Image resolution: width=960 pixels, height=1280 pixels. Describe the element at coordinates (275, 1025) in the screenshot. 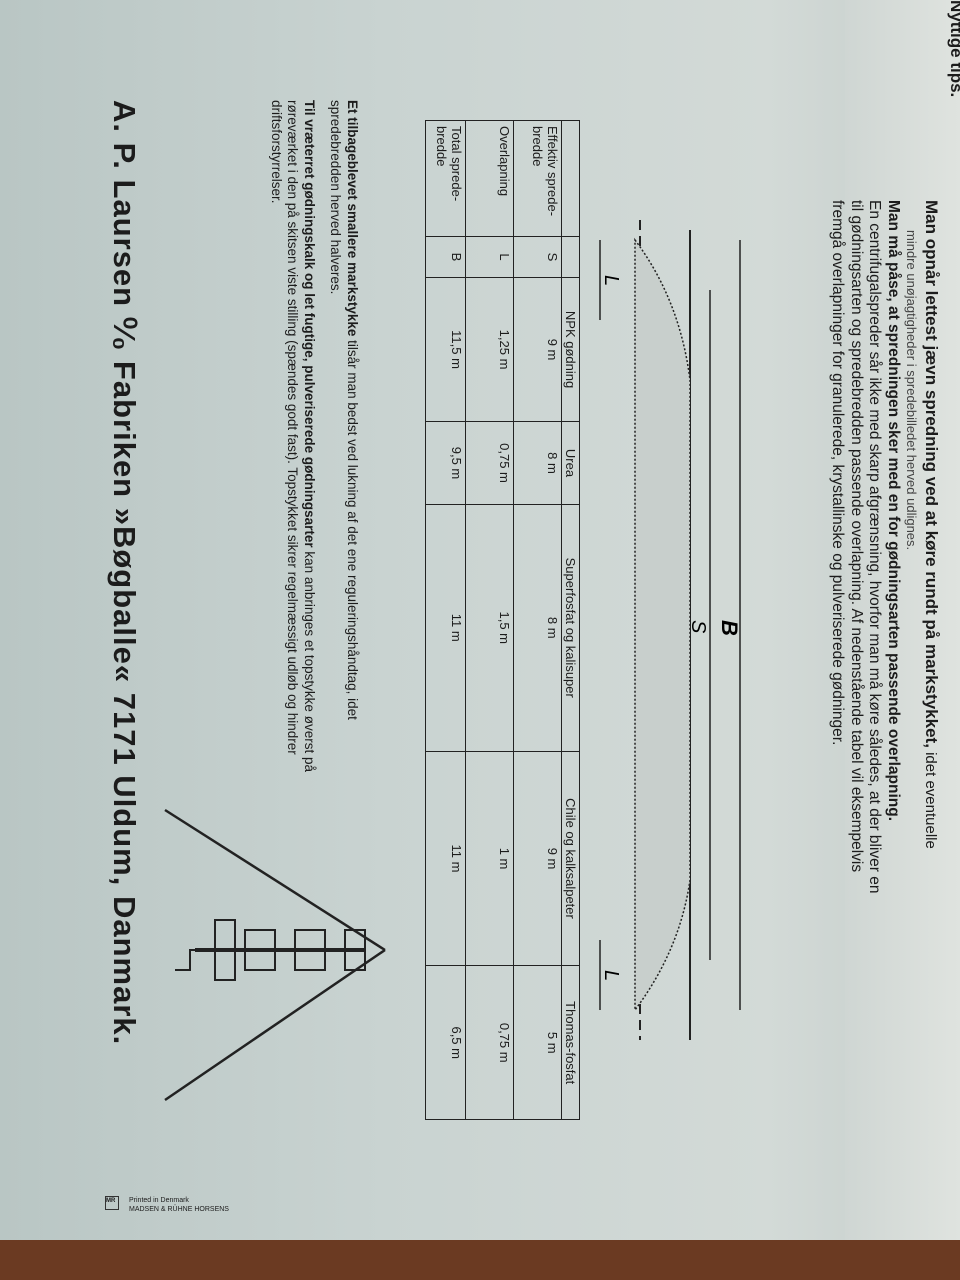

I see `hopper-wall-right` at that location.